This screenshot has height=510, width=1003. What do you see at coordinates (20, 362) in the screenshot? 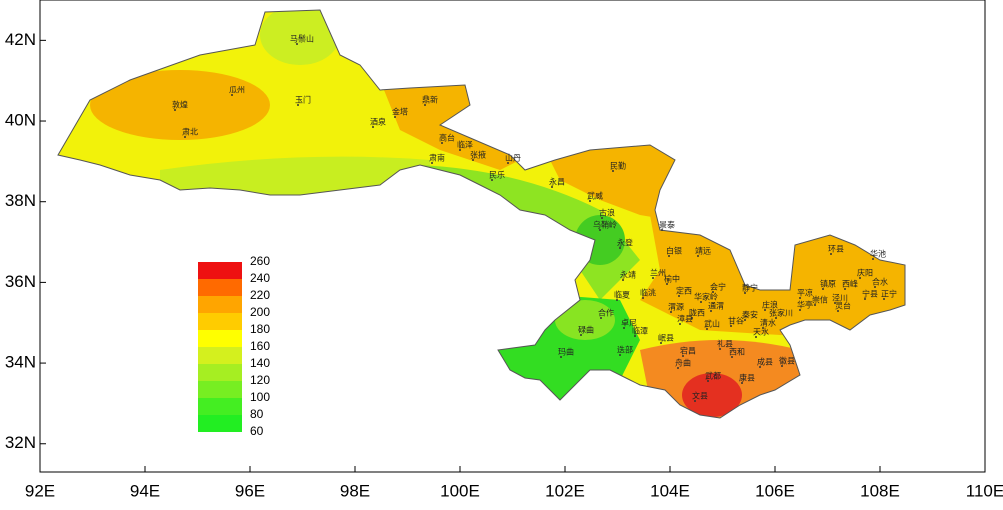
I see `y-tick-label: 34N` at bounding box center [20, 362].